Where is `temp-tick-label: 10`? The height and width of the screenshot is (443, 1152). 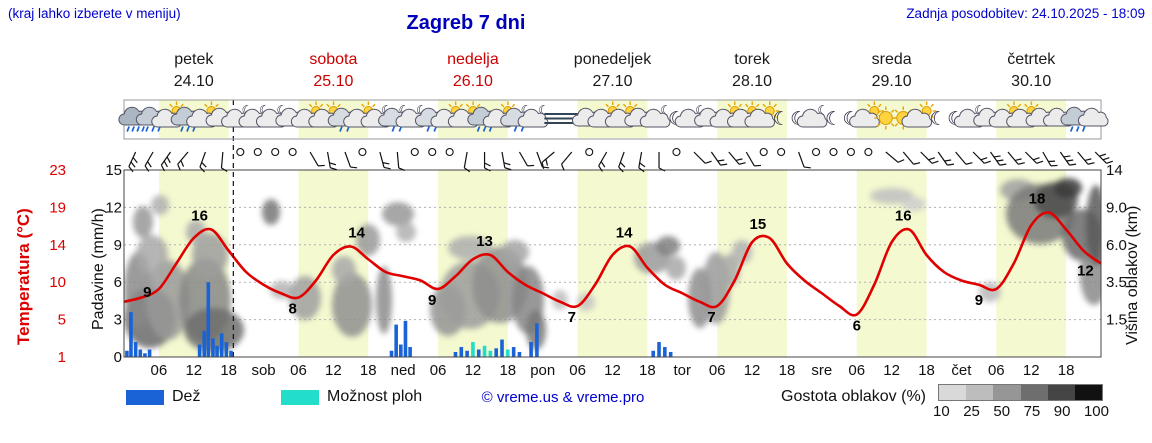 temp-tick-label: 10 is located at coordinates (57, 282).